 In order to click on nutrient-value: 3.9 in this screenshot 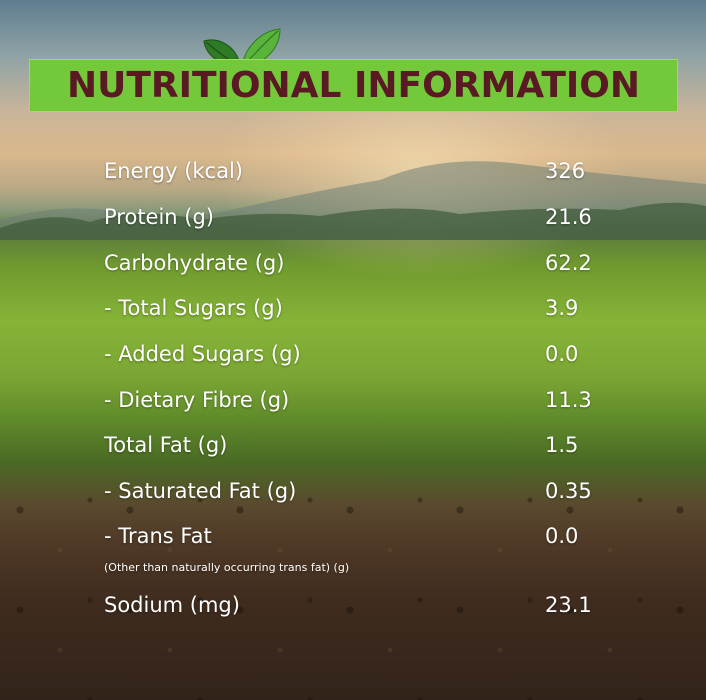, I will do `click(562, 308)`.